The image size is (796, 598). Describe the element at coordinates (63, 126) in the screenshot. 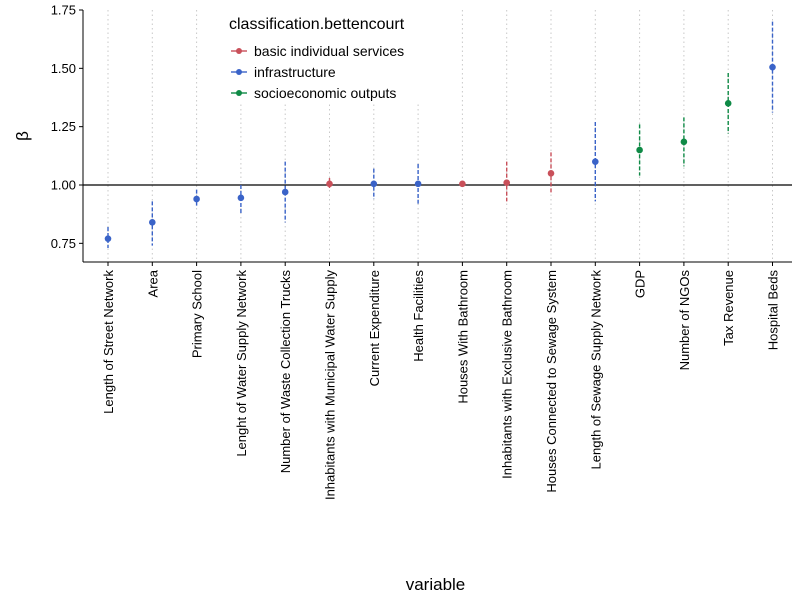

I see `y-tick-label: 1.25` at that location.